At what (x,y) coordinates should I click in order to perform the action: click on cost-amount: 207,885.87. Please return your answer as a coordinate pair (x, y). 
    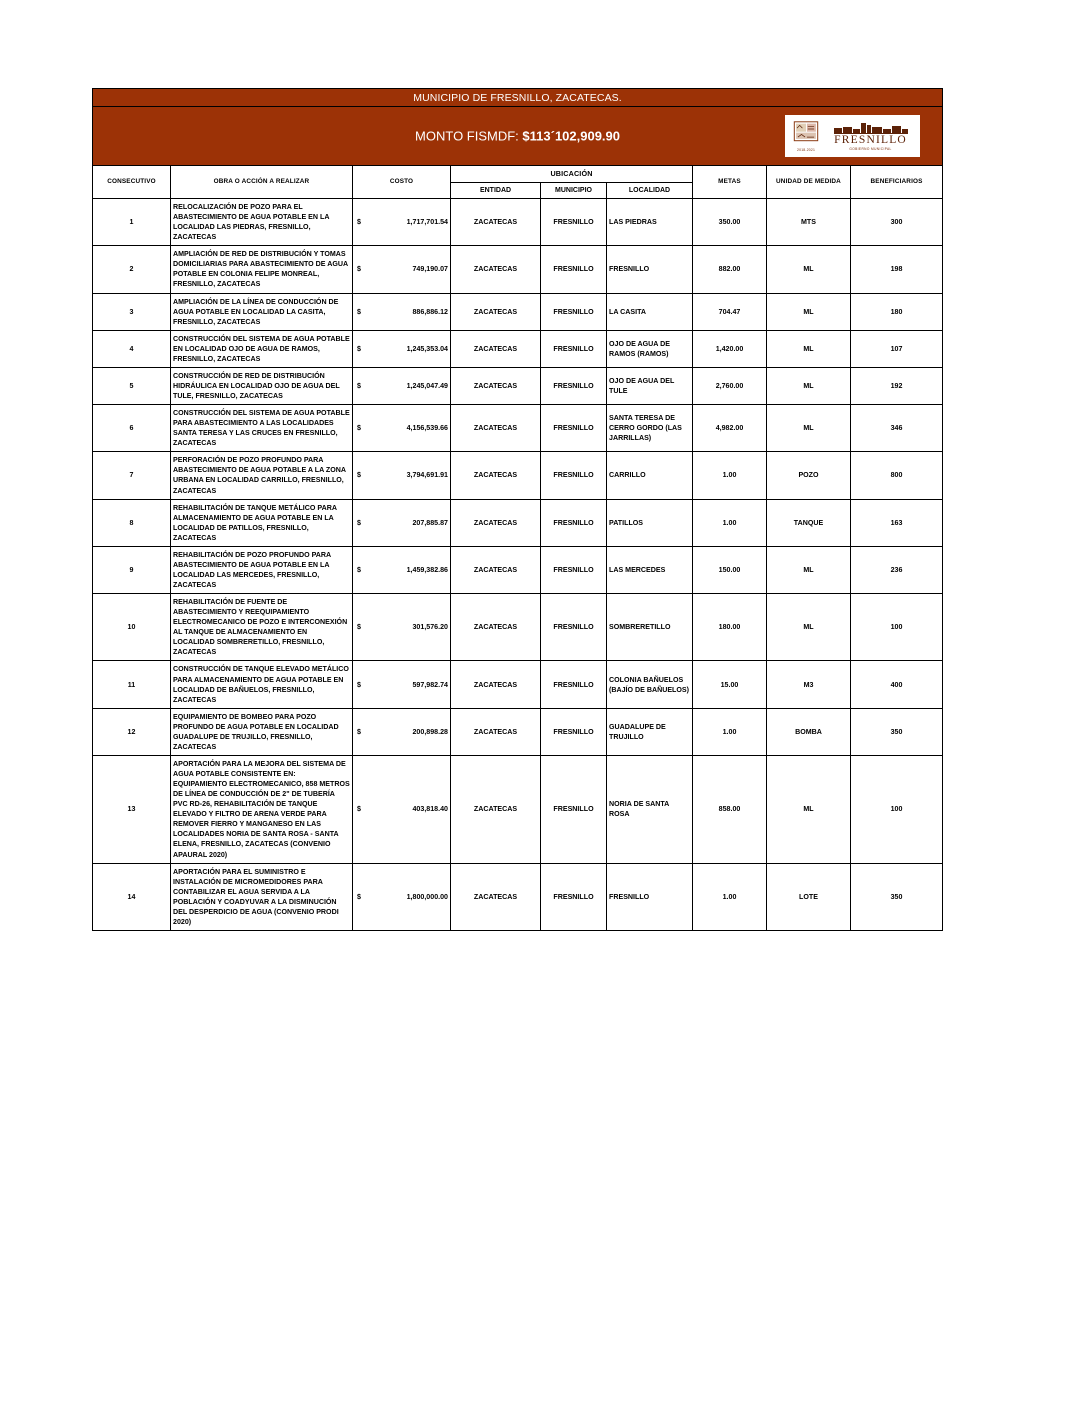
    Looking at the image, I should click on (430, 522).